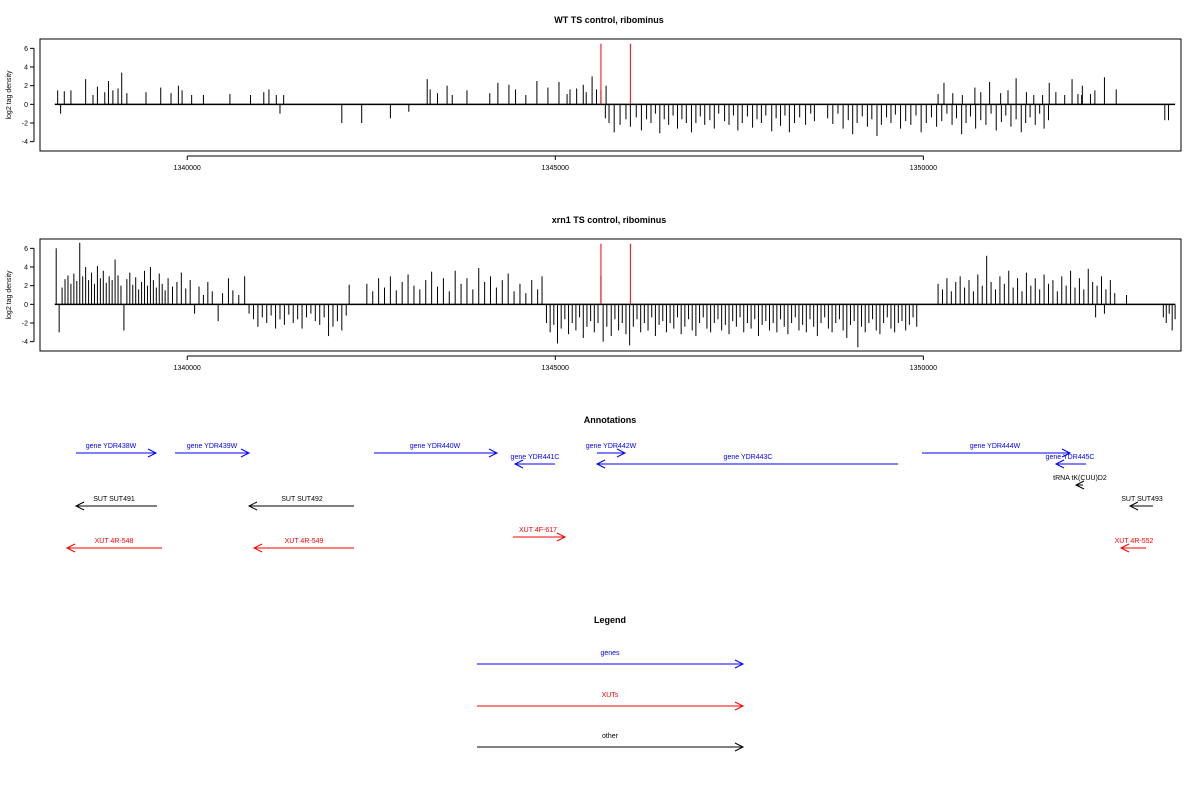 This screenshot has width=1200, height=800. I want to click on annotation-label: SUT SUT491, so click(114, 499).